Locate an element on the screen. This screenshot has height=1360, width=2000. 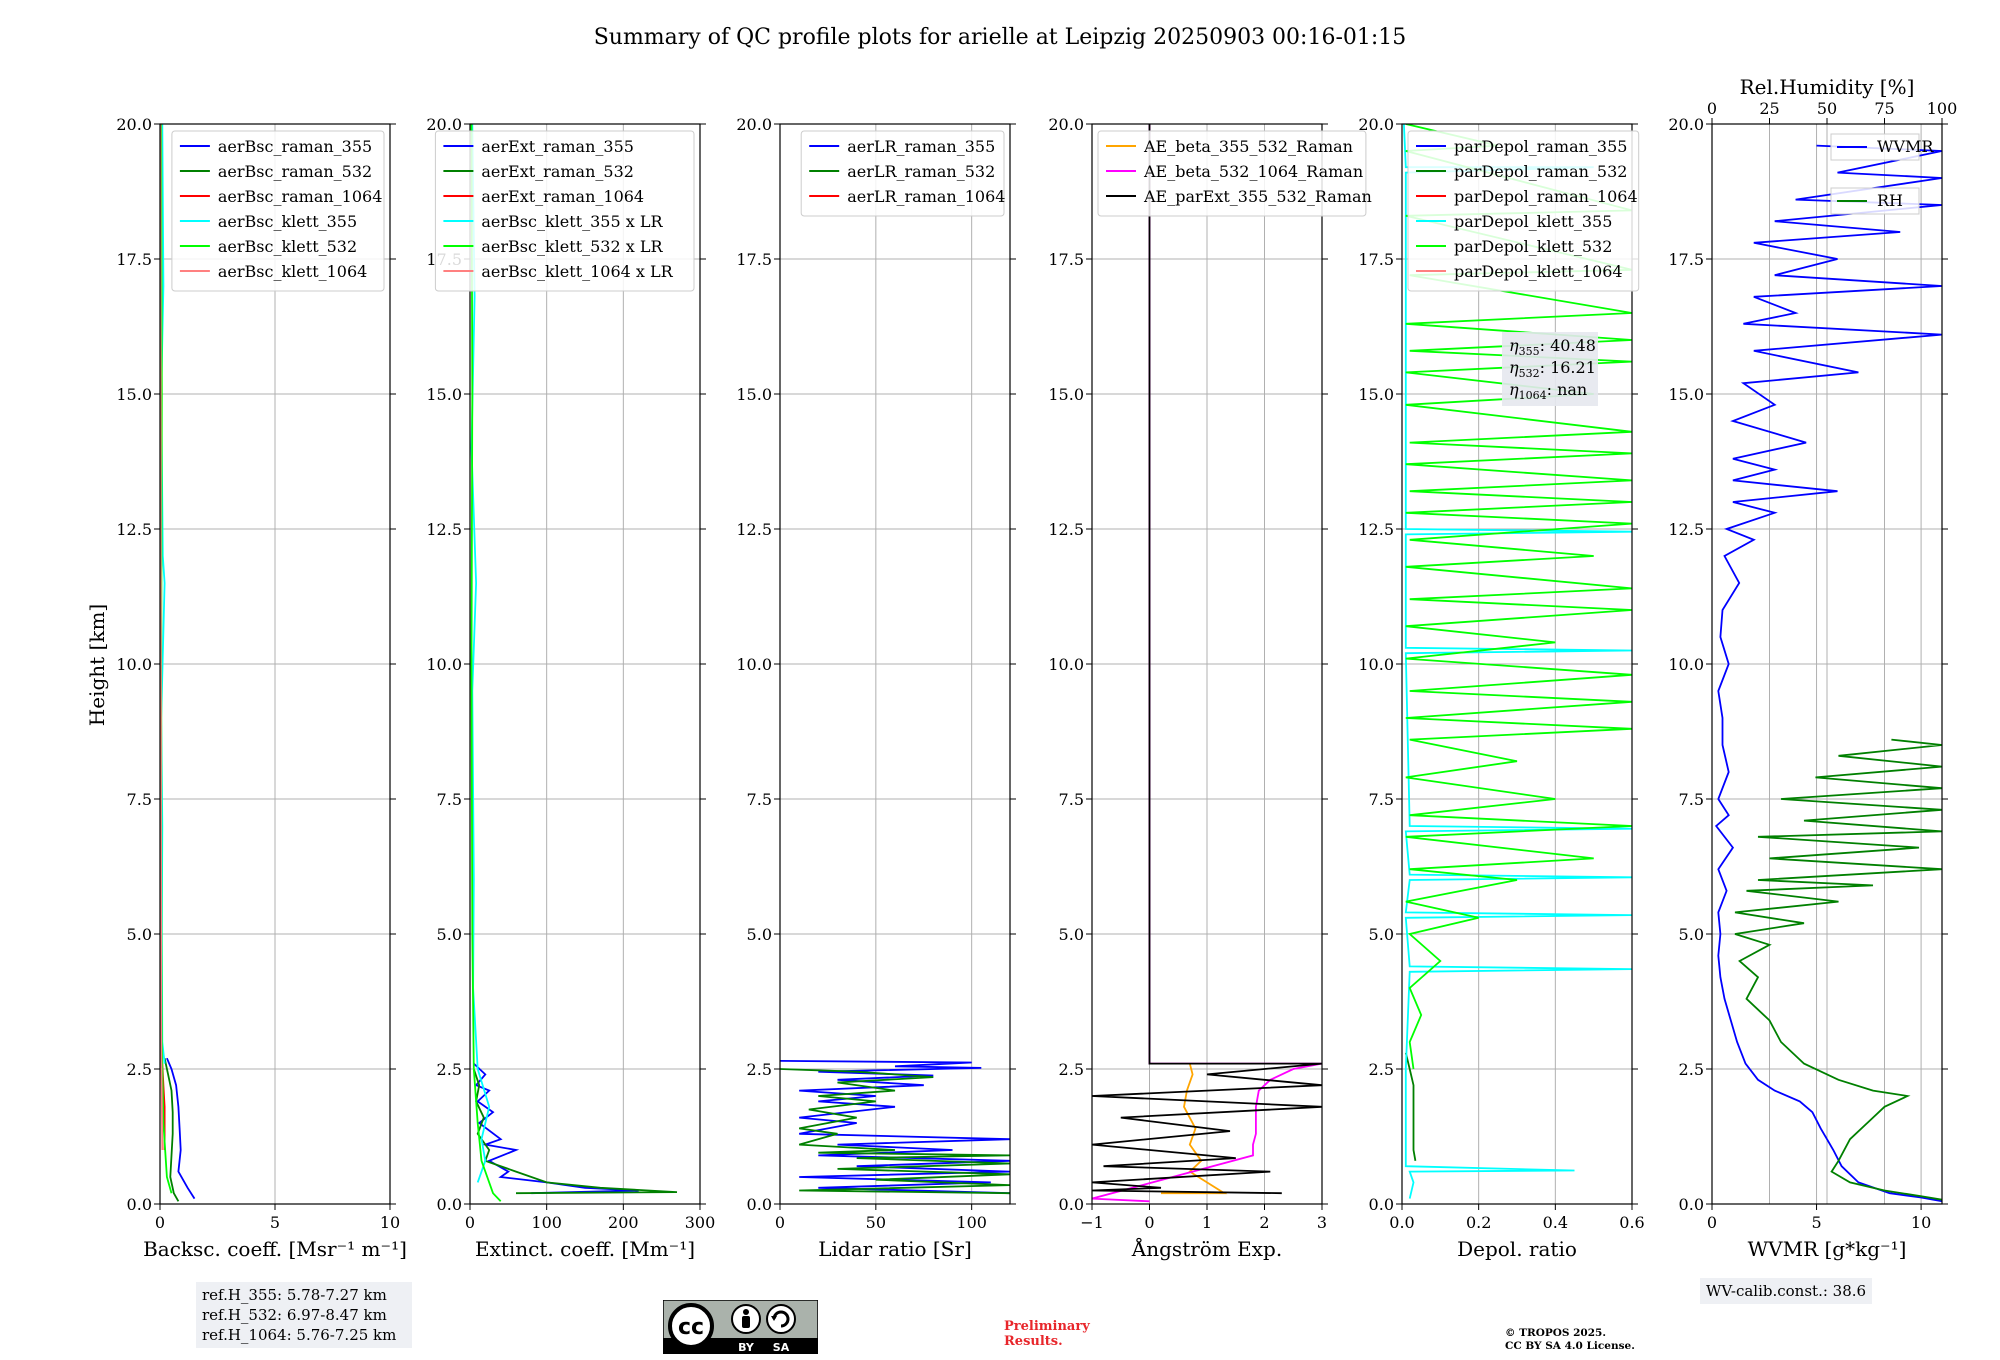
legend-label: aerExt_raman_355 is located at coordinates (557, 146).